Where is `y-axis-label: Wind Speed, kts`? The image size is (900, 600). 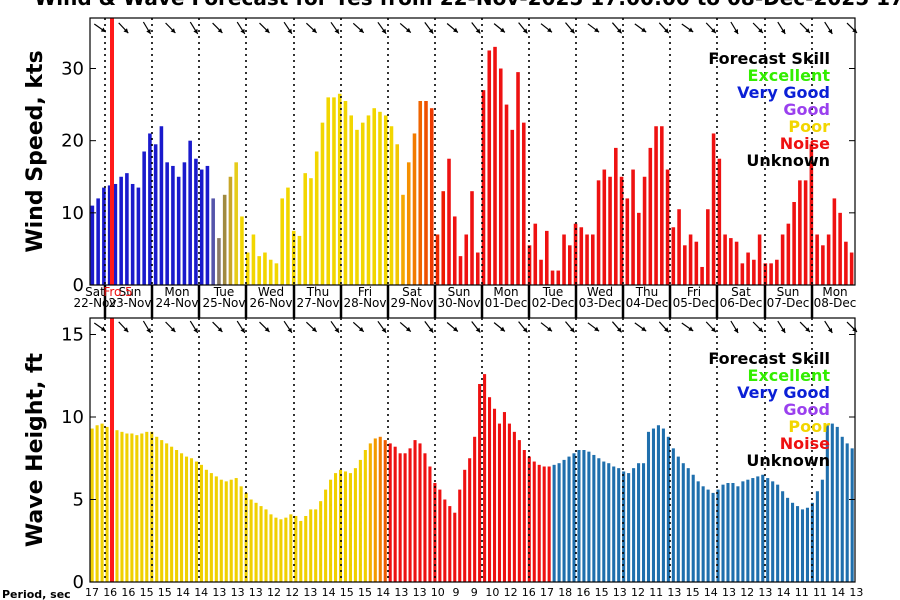 y-axis-label: Wind Speed, kts is located at coordinates (35, 151).